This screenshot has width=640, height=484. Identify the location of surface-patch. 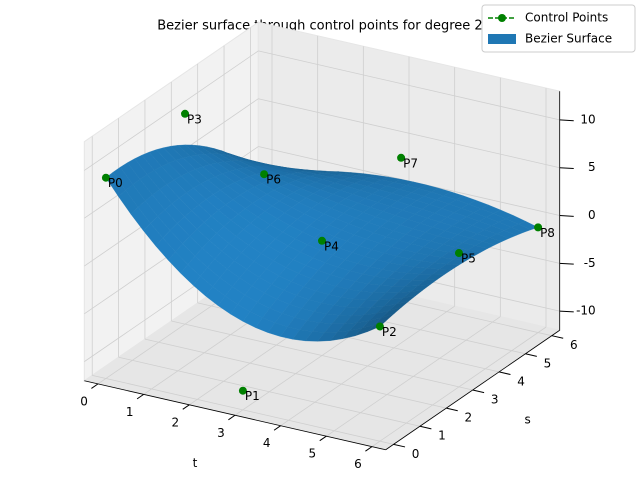
(115, 184).